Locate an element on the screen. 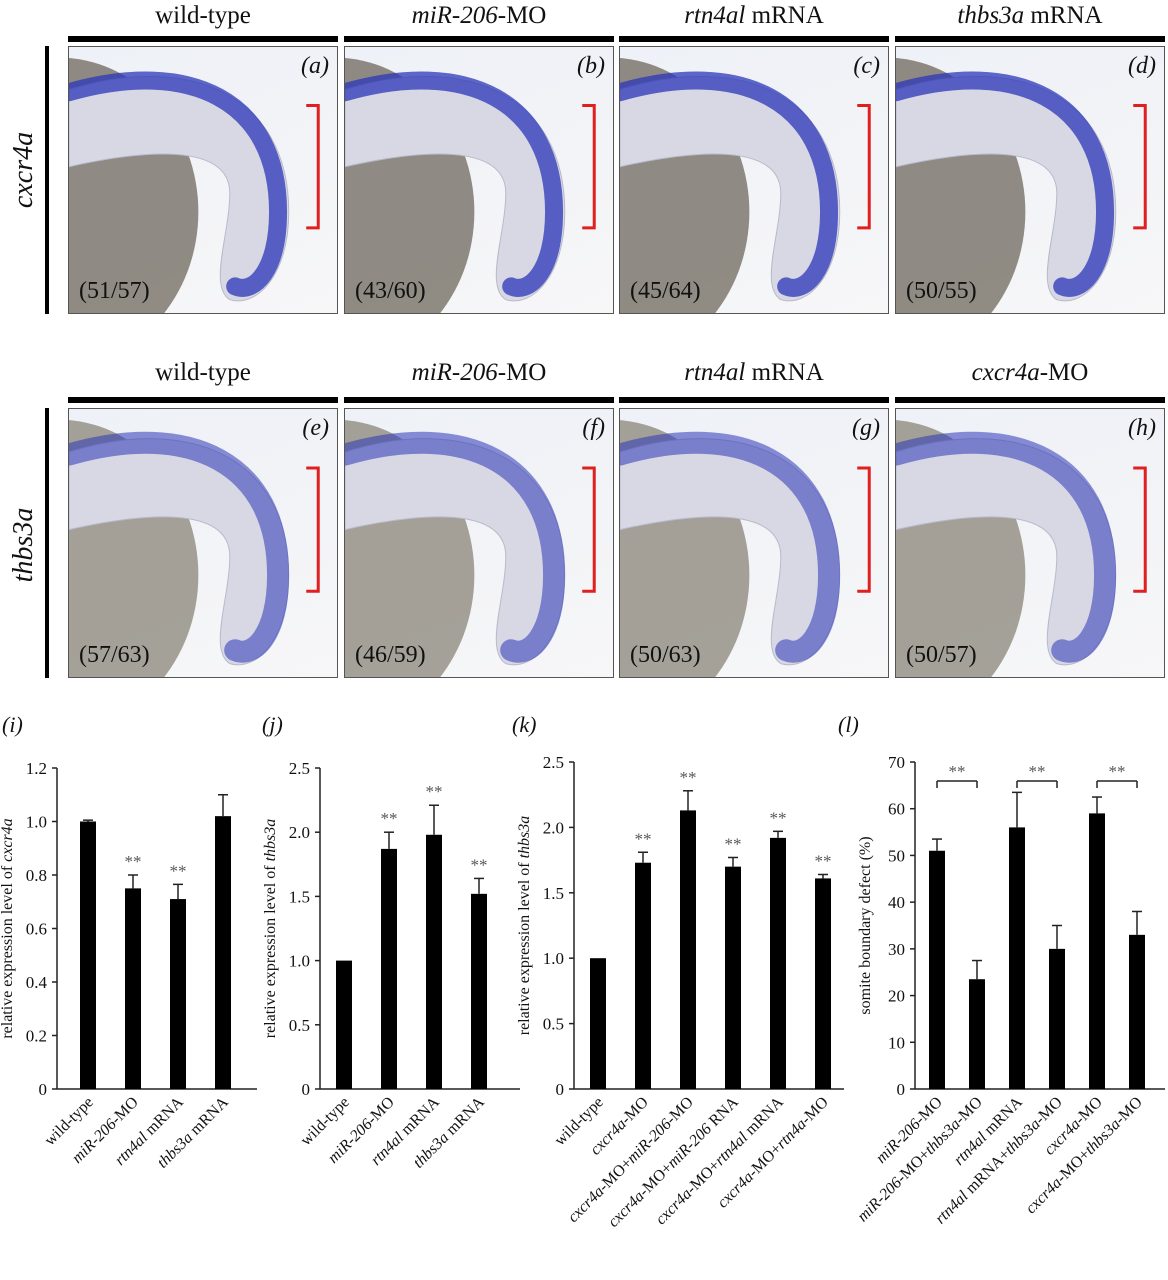 Image resolution: width=1168 pixels, height=1280 pixels. embryo-image-panel: (a) (51/57) is located at coordinates (203, 180).